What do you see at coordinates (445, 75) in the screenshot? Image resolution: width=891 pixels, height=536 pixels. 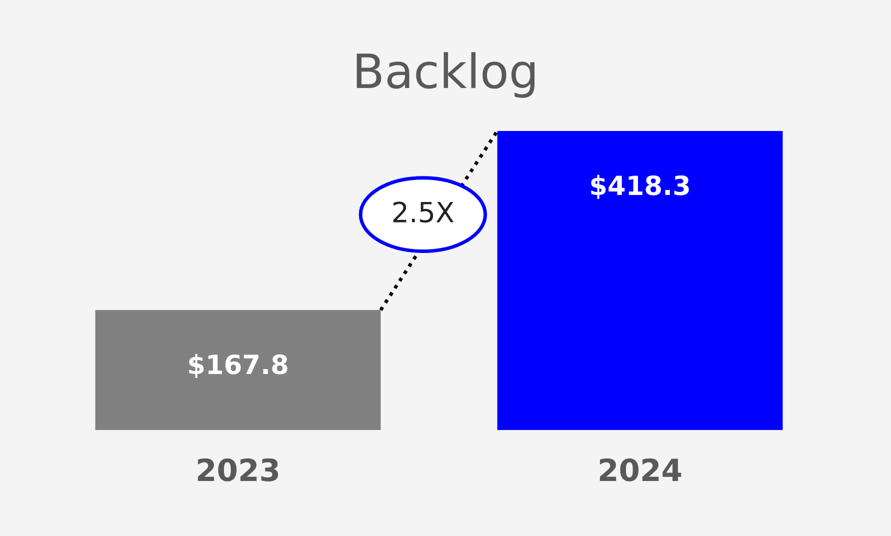 I see `chart-title: Backlog` at bounding box center [445, 75].